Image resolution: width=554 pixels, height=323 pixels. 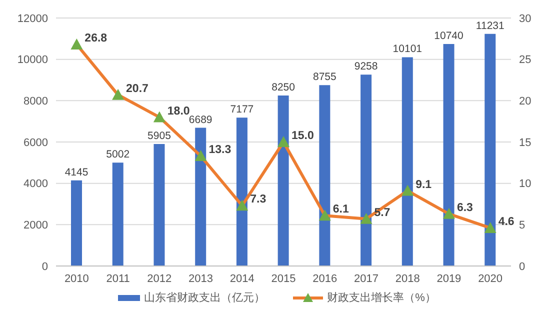 I want to click on data-label: 7177, so click(x=242, y=110).